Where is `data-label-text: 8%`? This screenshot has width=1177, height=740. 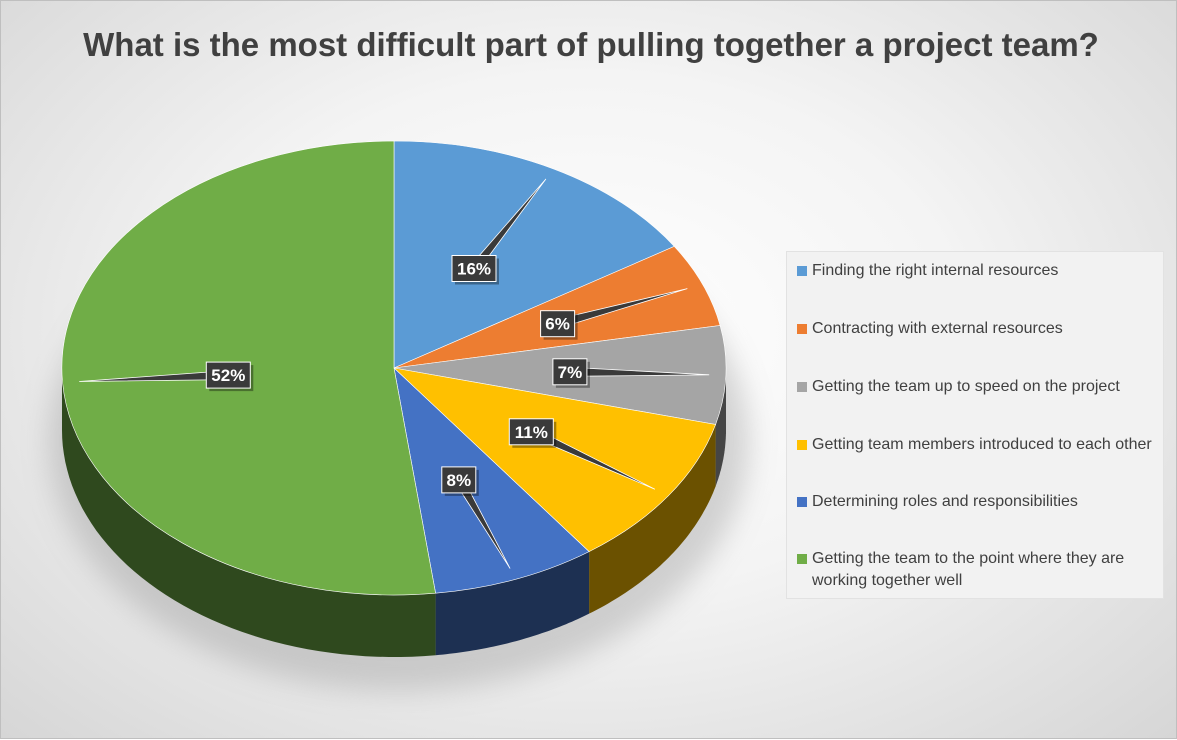 data-label-text: 8% is located at coordinates (459, 480).